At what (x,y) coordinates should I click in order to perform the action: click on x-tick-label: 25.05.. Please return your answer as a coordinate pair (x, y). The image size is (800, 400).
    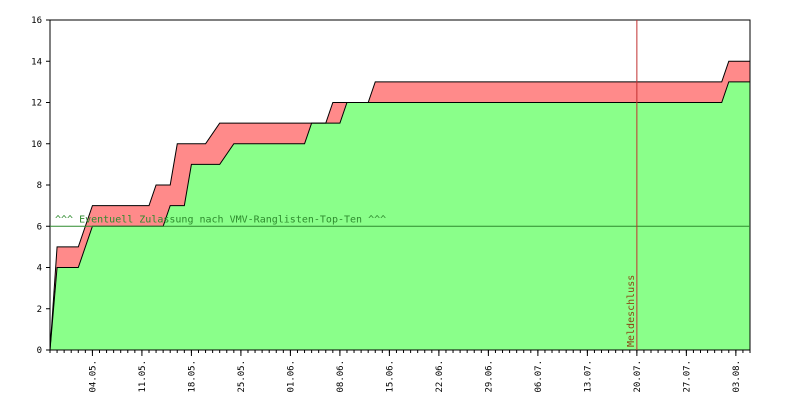
    Looking at the image, I should click on (242, 376).